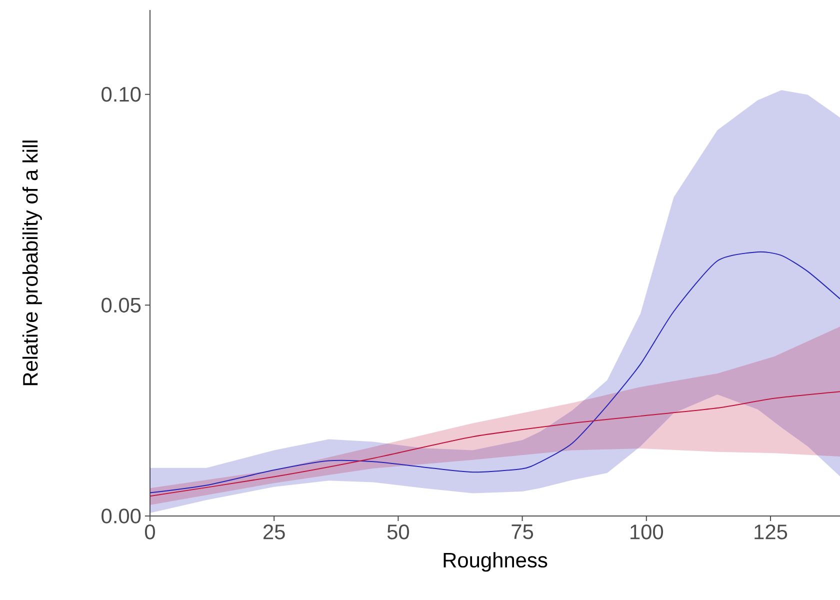 This screenshot has width=840, height=600. Describe the element at coordinates (523, 532) in the screenshot. I see `x-tick-label: 75` at that location.